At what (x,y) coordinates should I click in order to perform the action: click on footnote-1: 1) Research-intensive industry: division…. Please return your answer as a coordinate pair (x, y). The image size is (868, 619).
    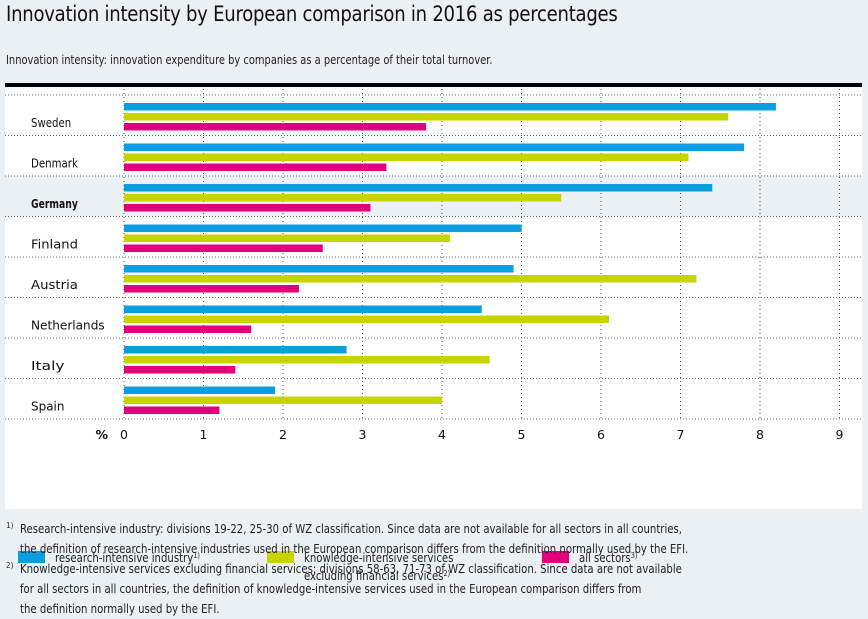
    Looking at the image, I should click on (436, 539).